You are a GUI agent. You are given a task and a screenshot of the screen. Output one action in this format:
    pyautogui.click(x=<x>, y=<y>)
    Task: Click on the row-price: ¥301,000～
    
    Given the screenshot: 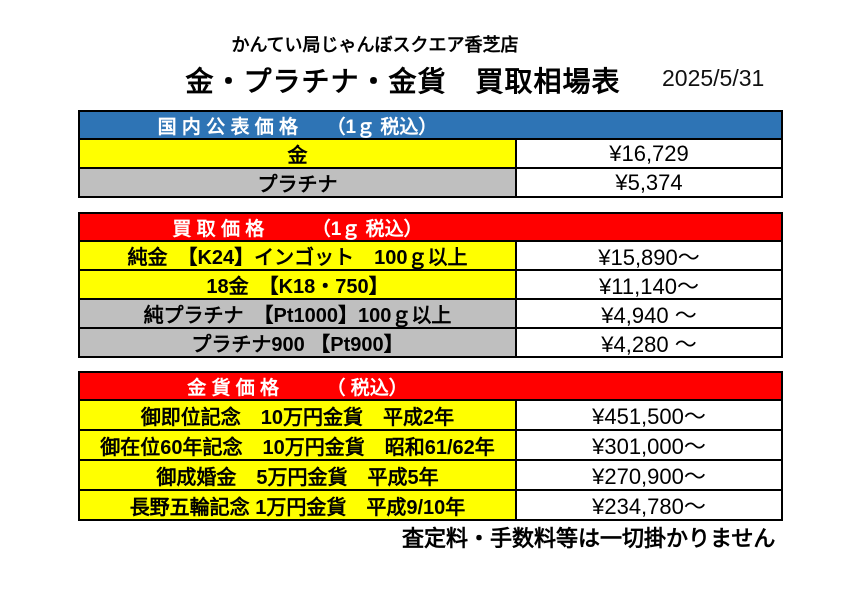 What is the action you would take?
    pyautogui.click(x=649, y=446)
    